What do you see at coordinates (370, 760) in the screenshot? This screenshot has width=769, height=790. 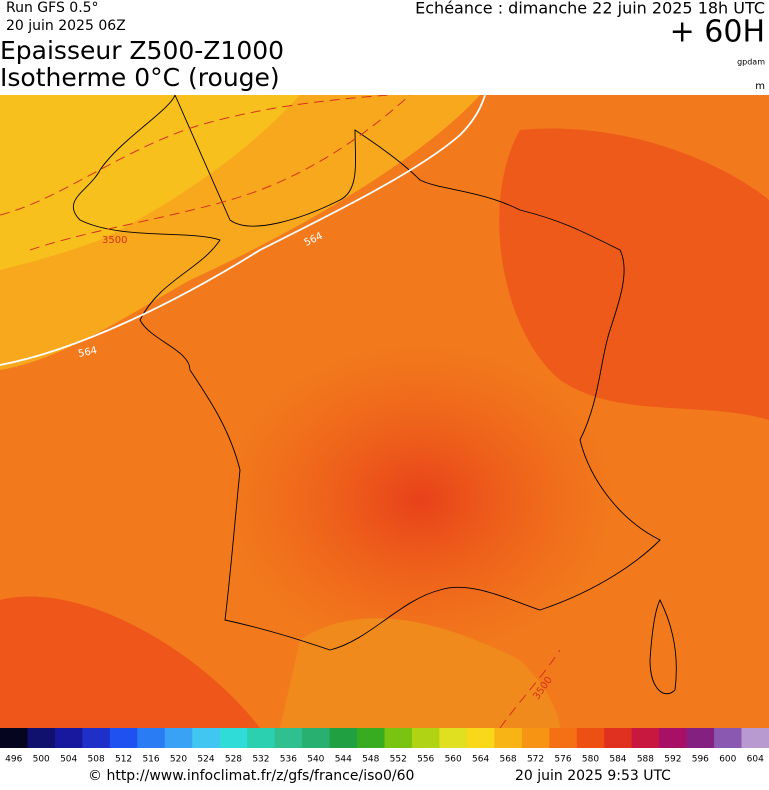 I see `legend-label: 548` at bounding box center [370, 760].